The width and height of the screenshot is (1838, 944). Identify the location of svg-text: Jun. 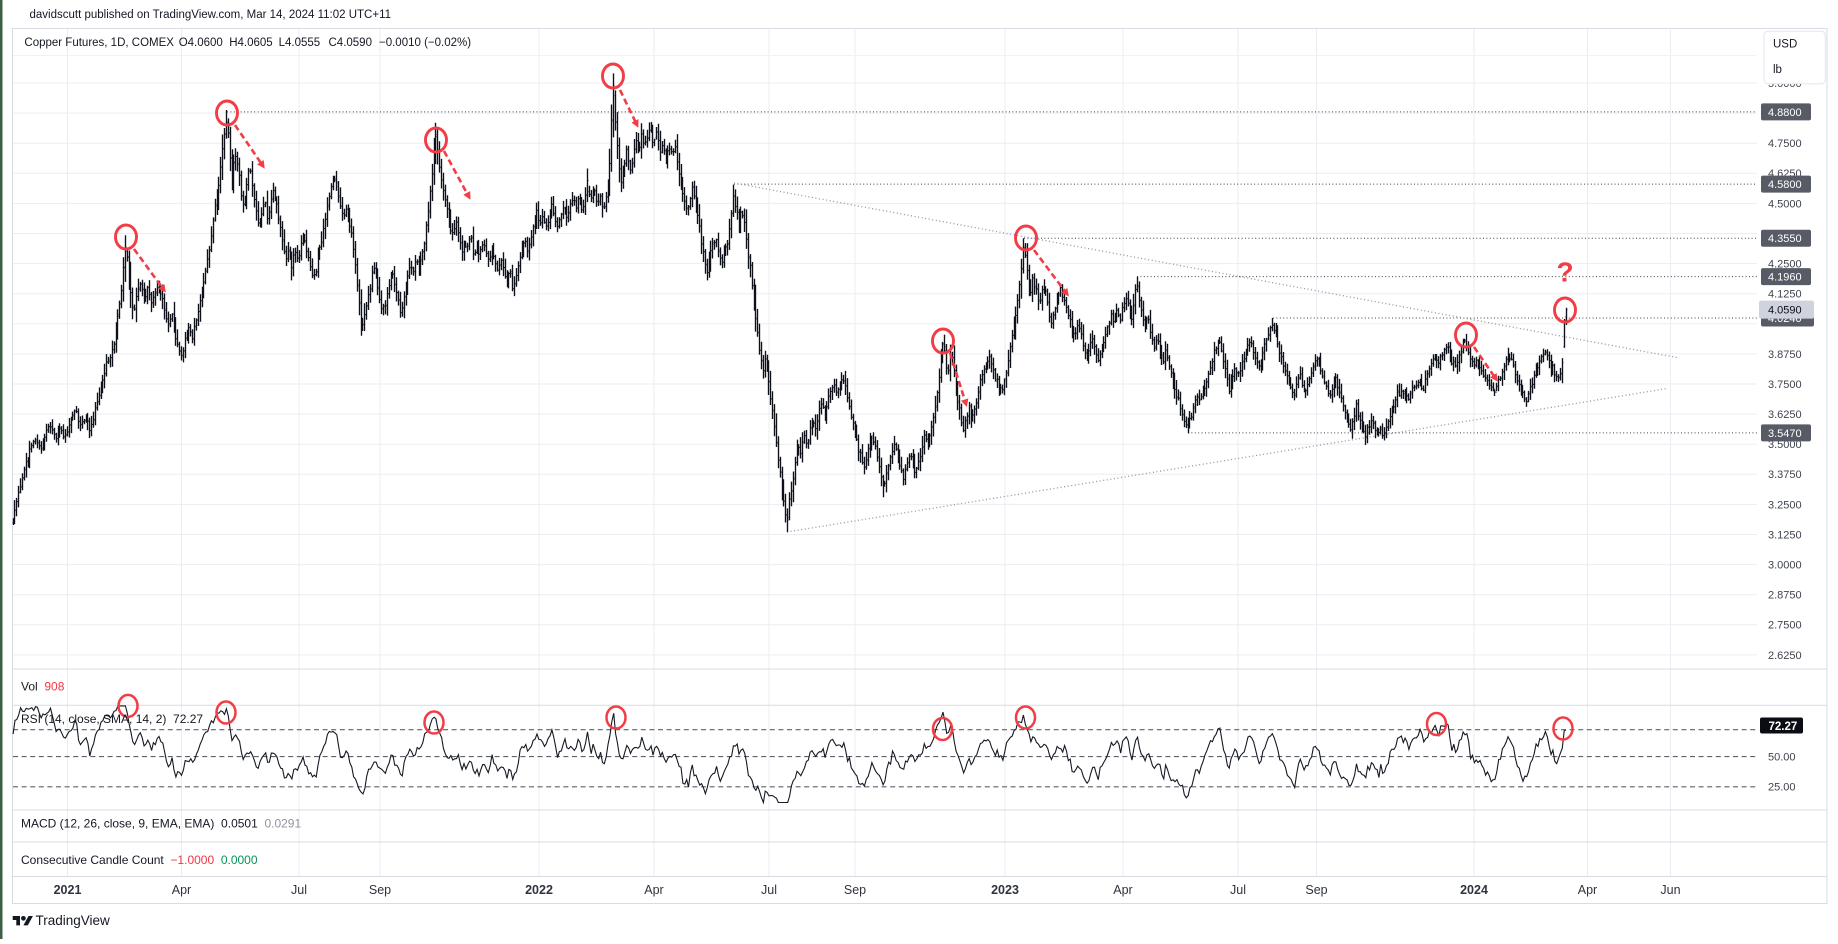
(1670, 890).